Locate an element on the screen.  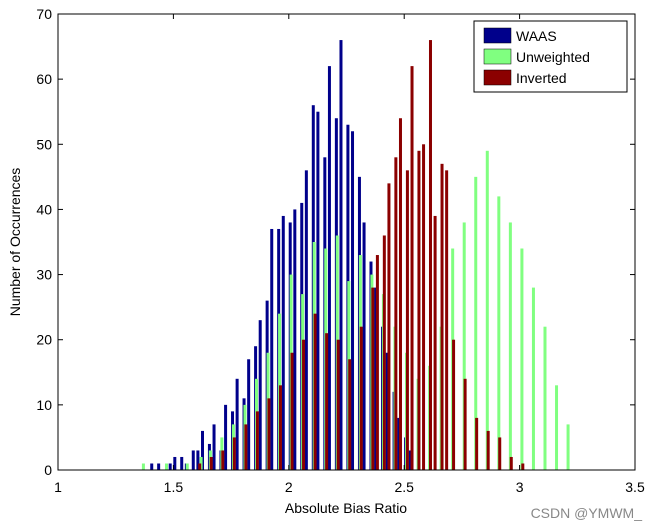
x-axis-title: Absolute Bias Ratio is located at coordinates (346, 508).